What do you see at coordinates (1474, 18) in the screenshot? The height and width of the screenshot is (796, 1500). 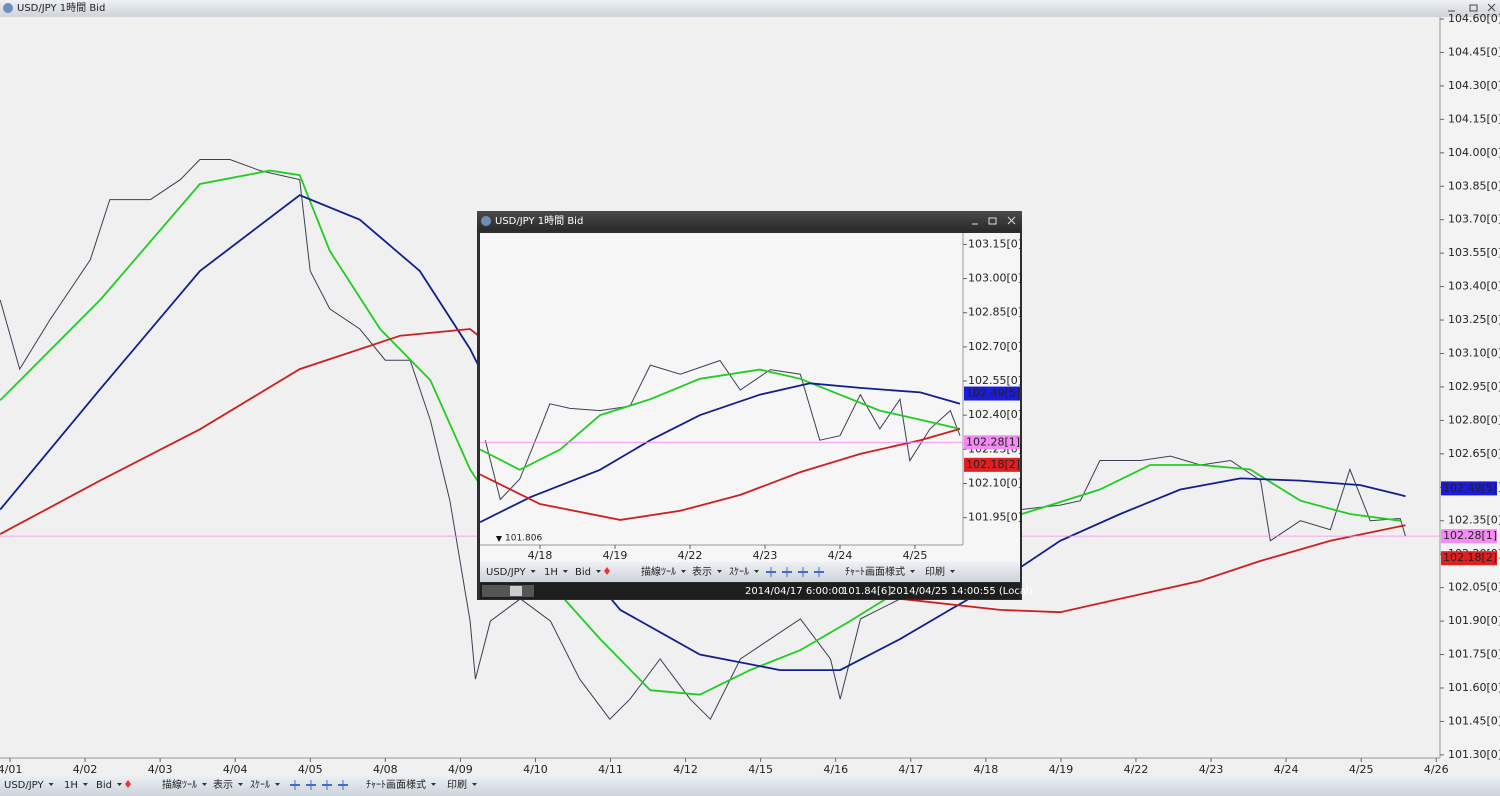 I see `y-tick-label: 104.60[0]` at bounding box center [1474, 18].